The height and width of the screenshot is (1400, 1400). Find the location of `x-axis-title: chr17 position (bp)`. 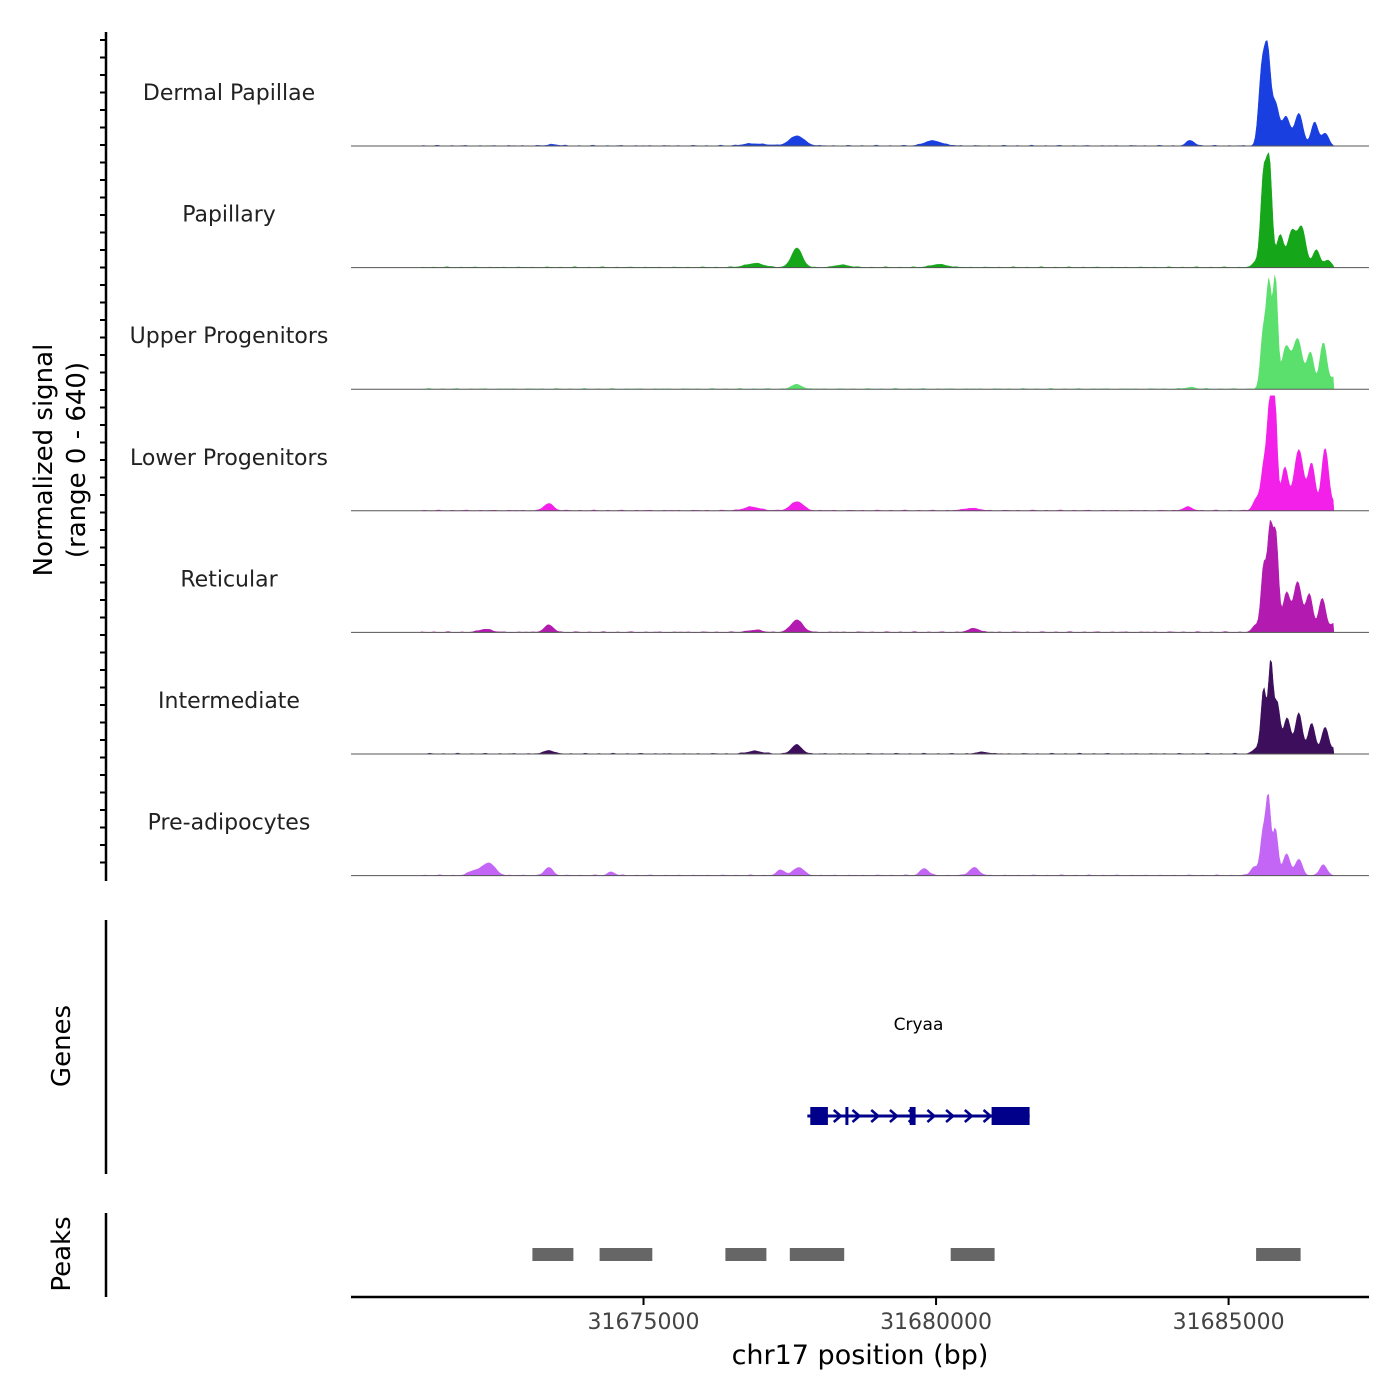

x-axis-title: chr17 position (bp) is located at coordinates (860, 1355).